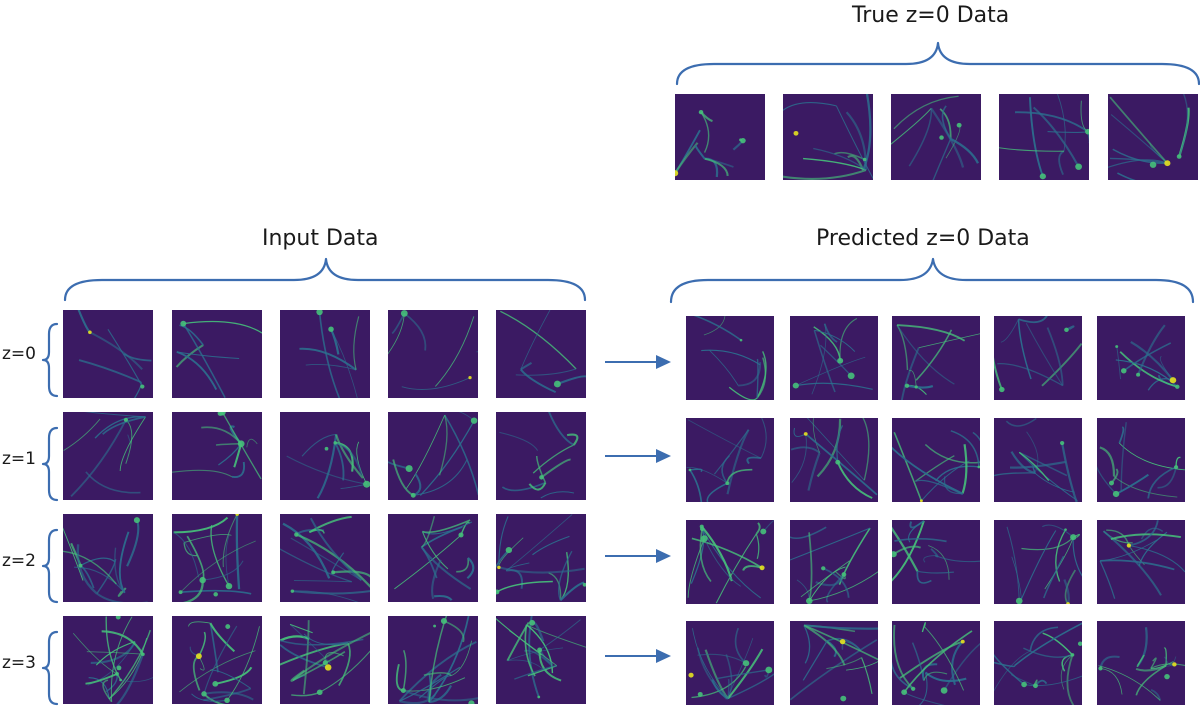 The image size is (1200, 708). What do you see at coordinates (19, 561) in the screenshot?
I see `row-label-z2: z=2` at bounding box center [19, 561].